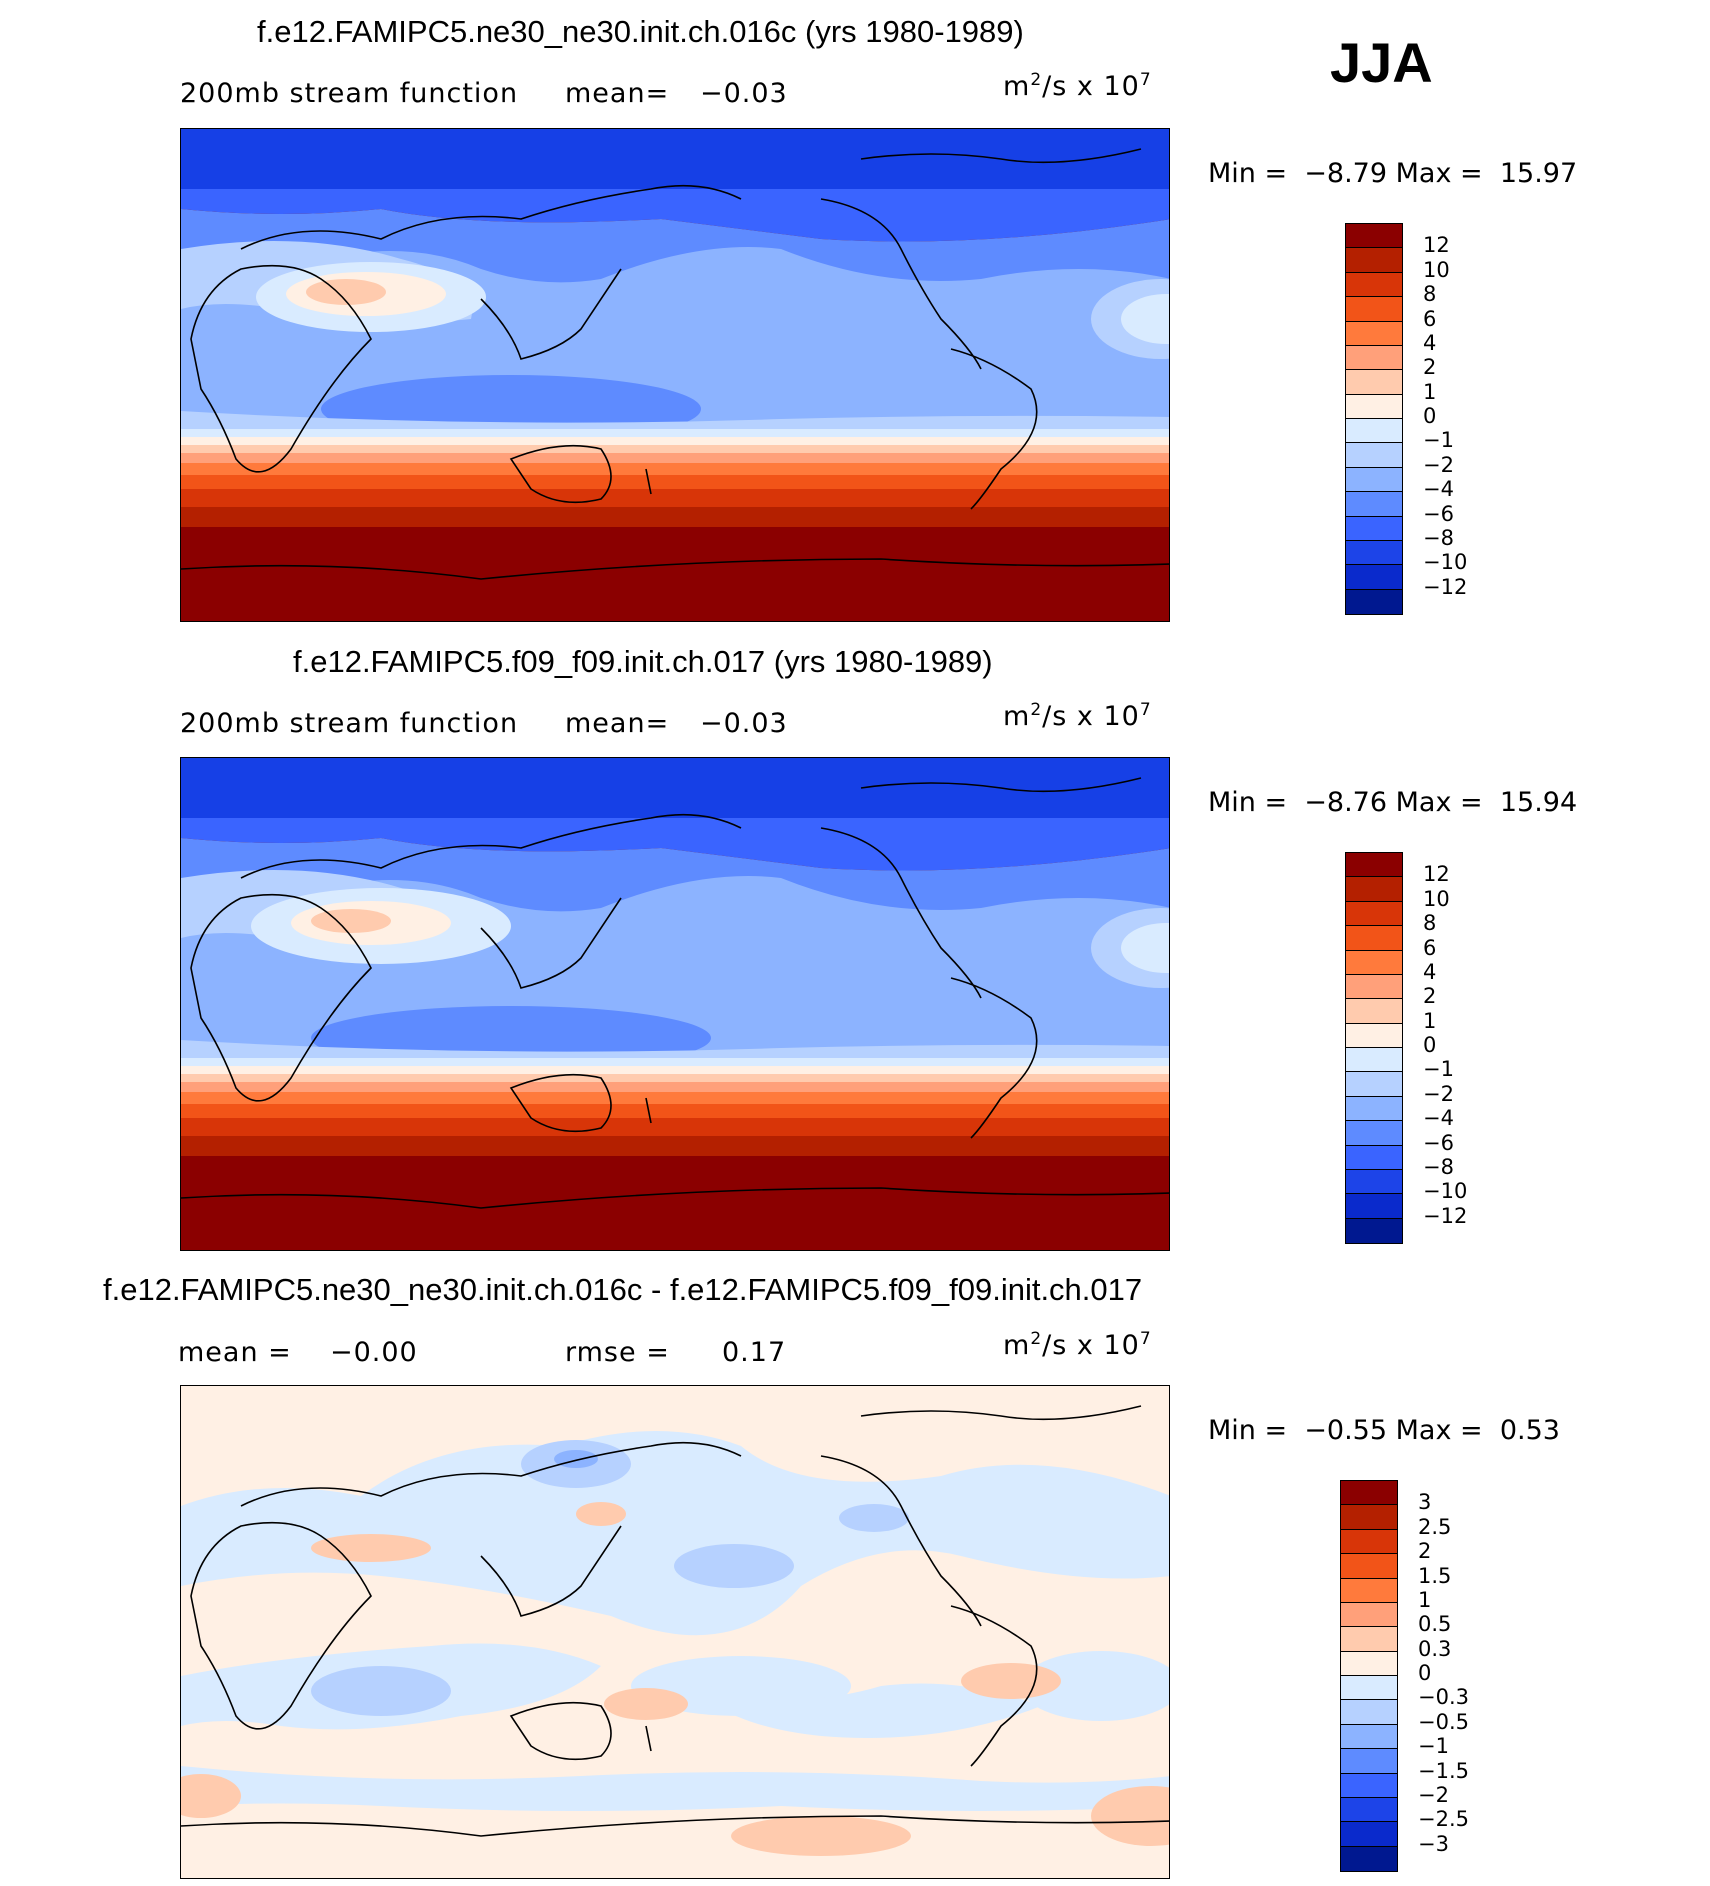  What do you see at coordinates (1443, 1721) in the screenshot?
I see `colorbar-tick-label: −0.5` at bounding box center [1443, 1721].